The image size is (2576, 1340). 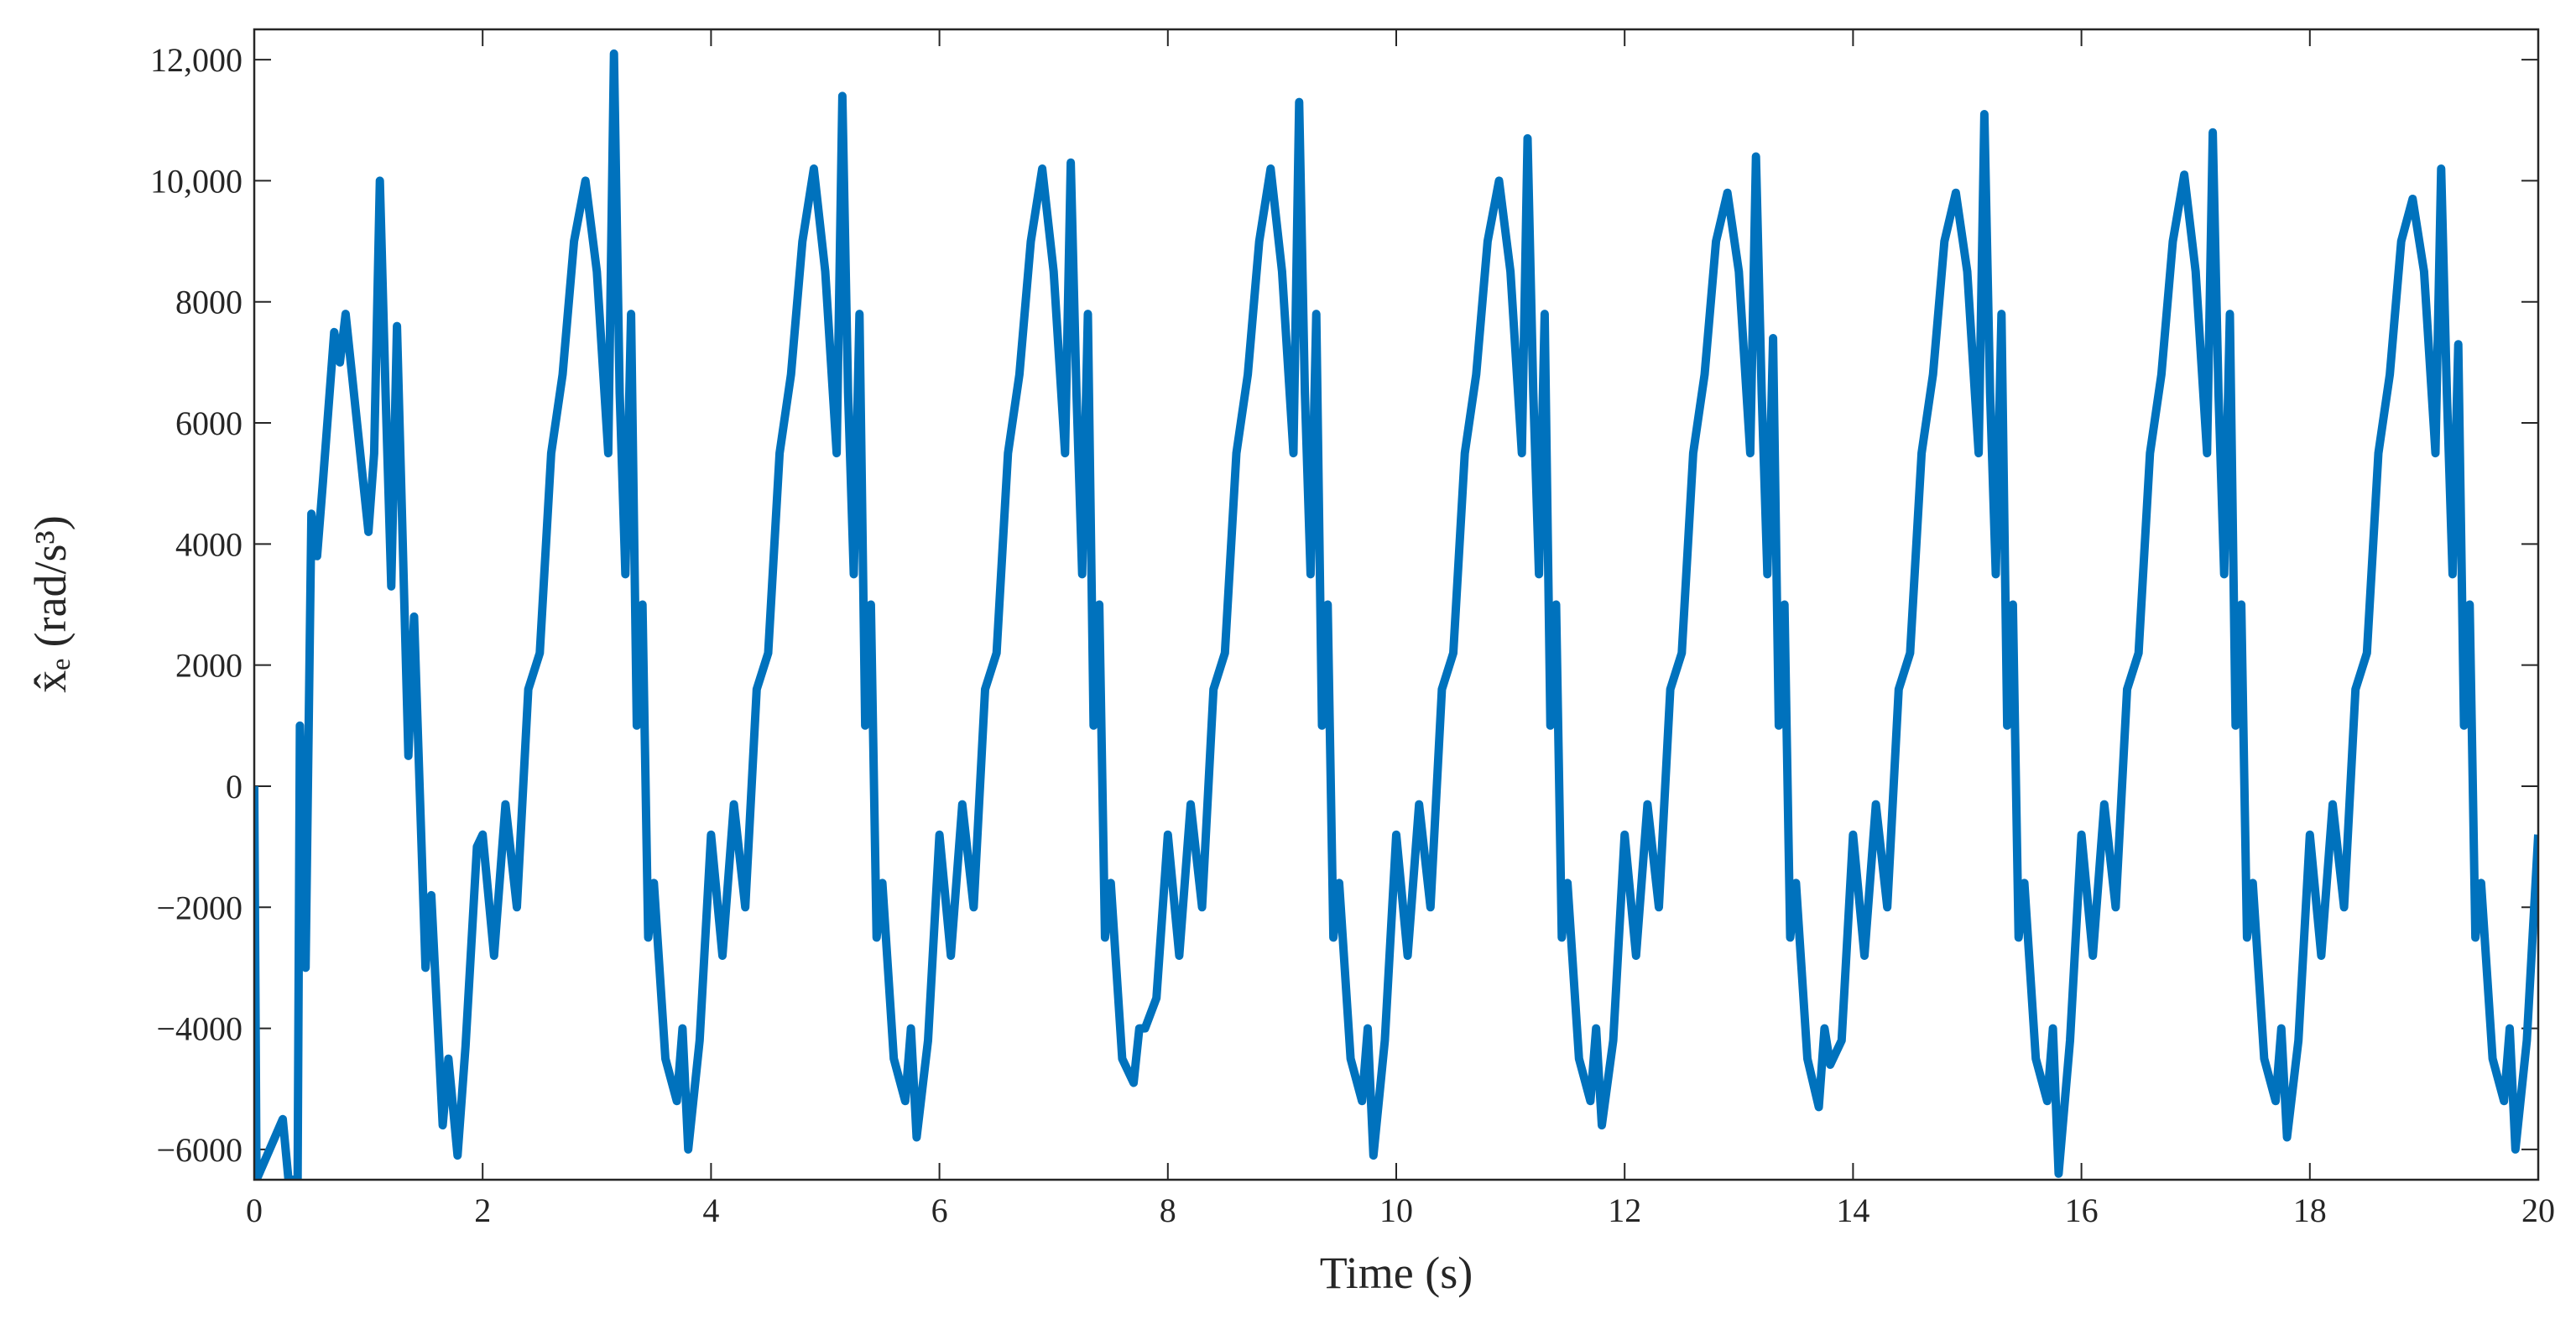 What do you see at coordinates (1396, 1210) in the screenshot?
I see `x-tick-label: 10` at bounding box center [1396, 1210].